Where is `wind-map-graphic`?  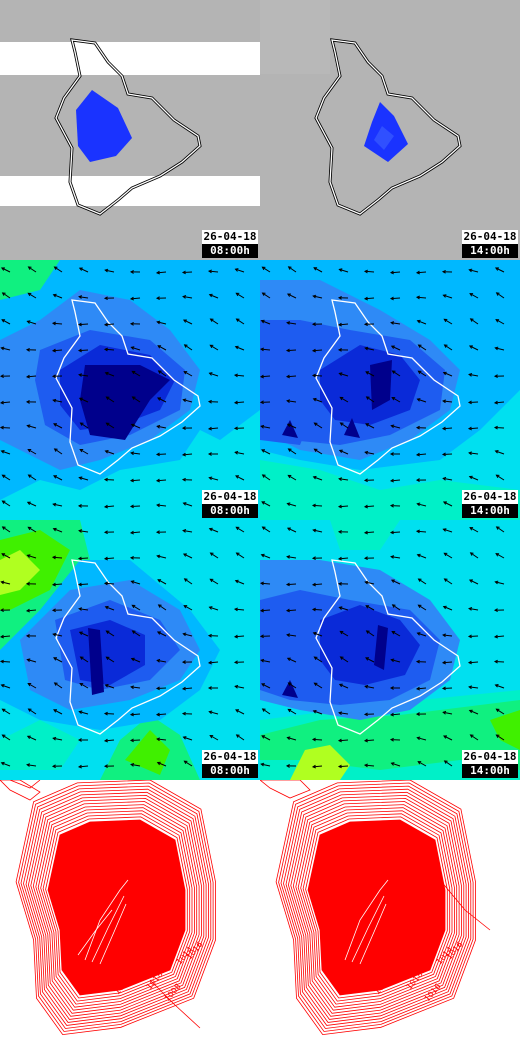 wind-map-graphic is located at coordinates (390, 650).